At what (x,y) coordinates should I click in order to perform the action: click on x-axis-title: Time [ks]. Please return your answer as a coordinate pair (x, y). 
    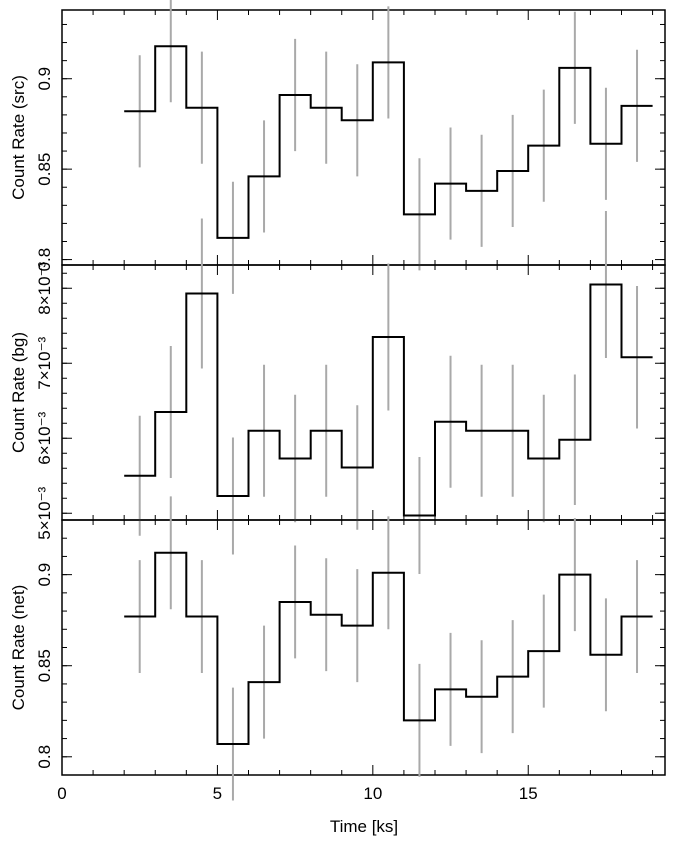
    Looking at the image, I should click on (364, 826).